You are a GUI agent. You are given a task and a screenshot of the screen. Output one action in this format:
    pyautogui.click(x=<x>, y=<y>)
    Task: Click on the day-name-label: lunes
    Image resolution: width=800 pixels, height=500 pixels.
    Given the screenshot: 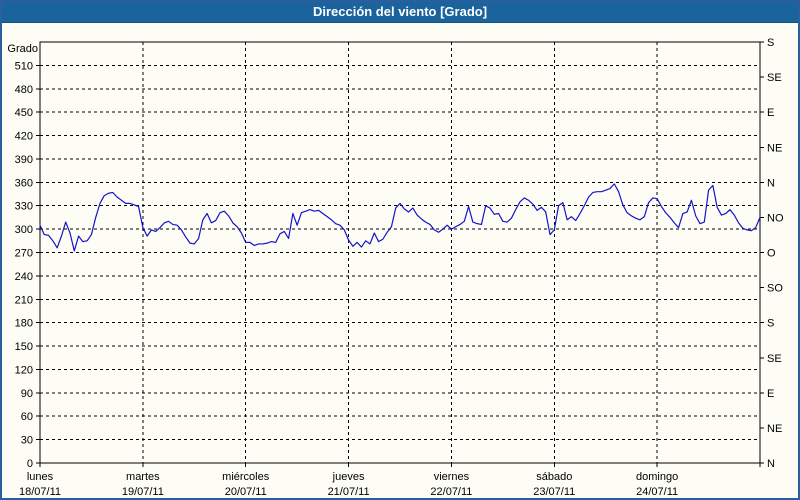 What is the action you would take?
    pyautogui.click(x=40, y=477)
    